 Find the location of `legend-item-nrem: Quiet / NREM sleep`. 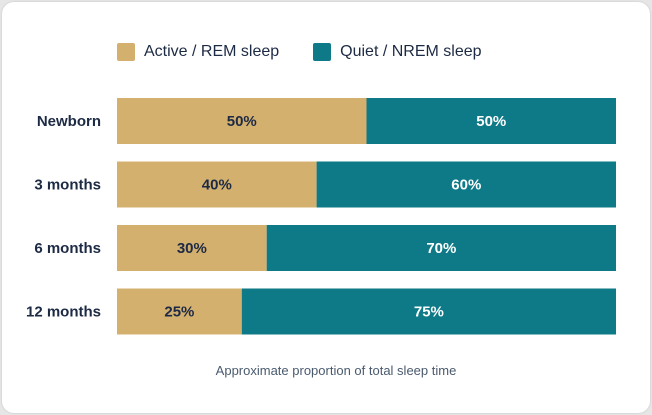

legend-item-nrem: Quiet / NREM sleep is located at coordinates (397, 52).